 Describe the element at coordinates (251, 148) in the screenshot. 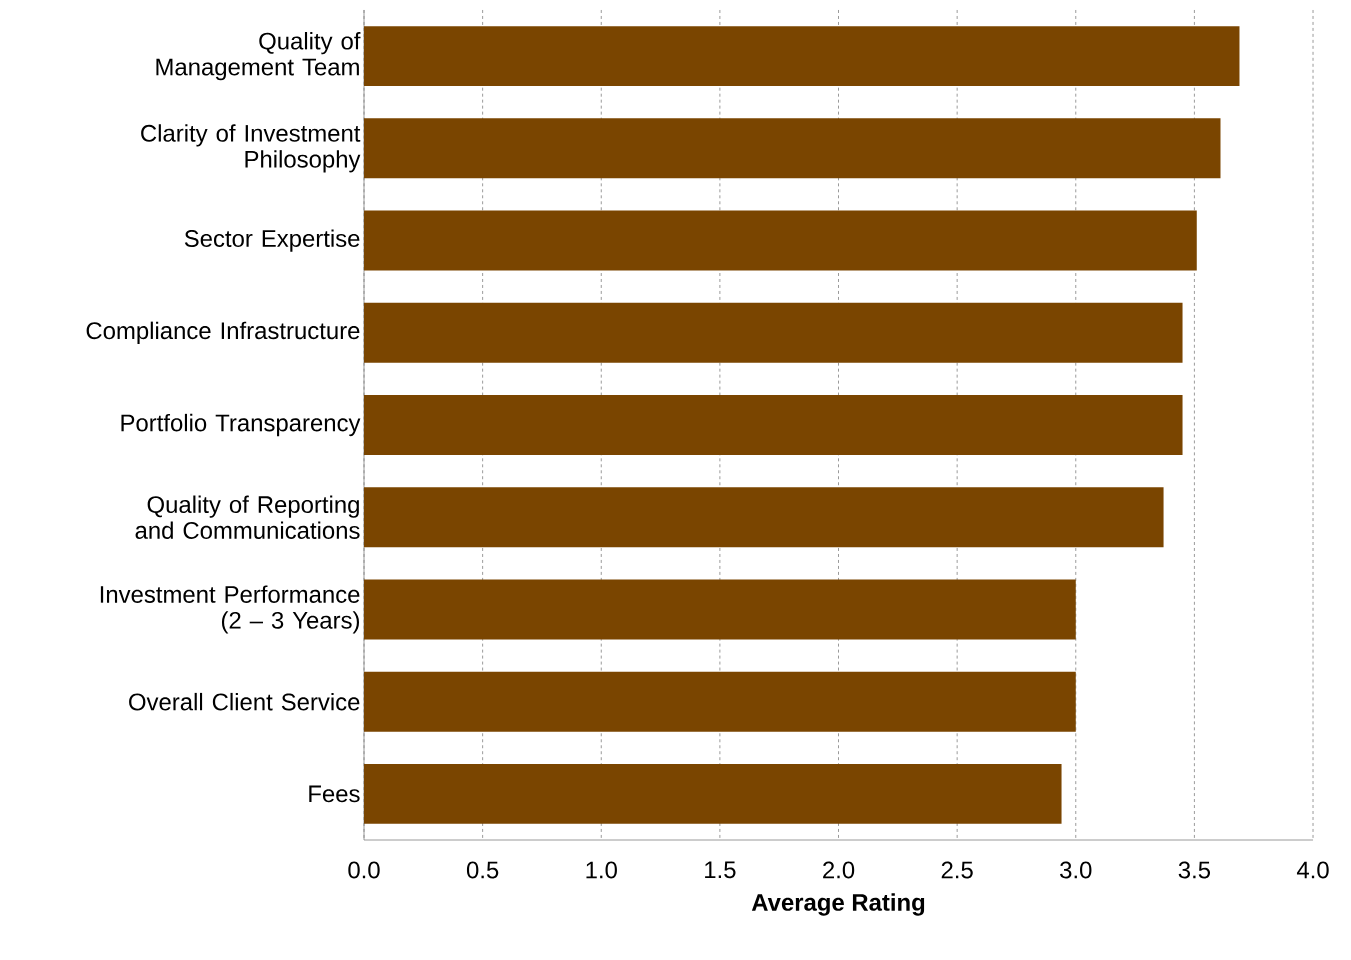

I see `y-tick-label: Clarity of Investment Philosophy` at that location.